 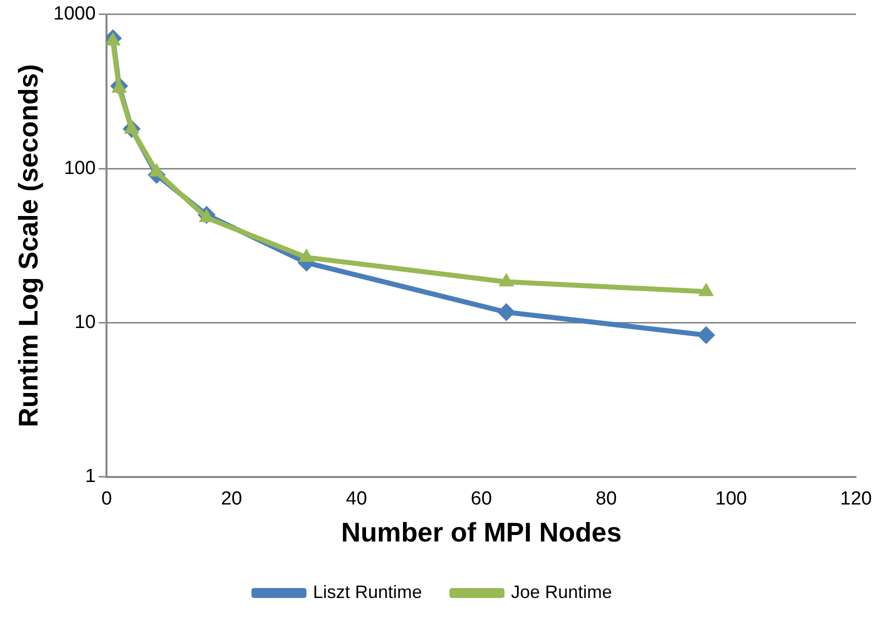 What do you see at coordinates (606, 499) in the screenshot?
I see `x-tick-label: 80` at bounding box center [606, 499].